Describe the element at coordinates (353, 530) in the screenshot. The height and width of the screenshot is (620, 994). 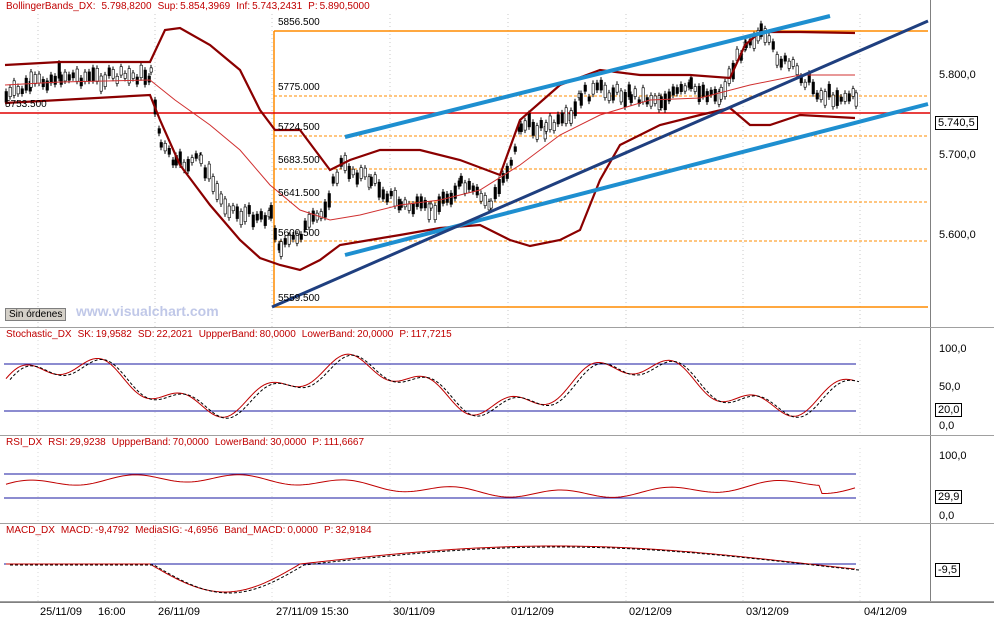
I see `p-value: 32,9184` at that location.